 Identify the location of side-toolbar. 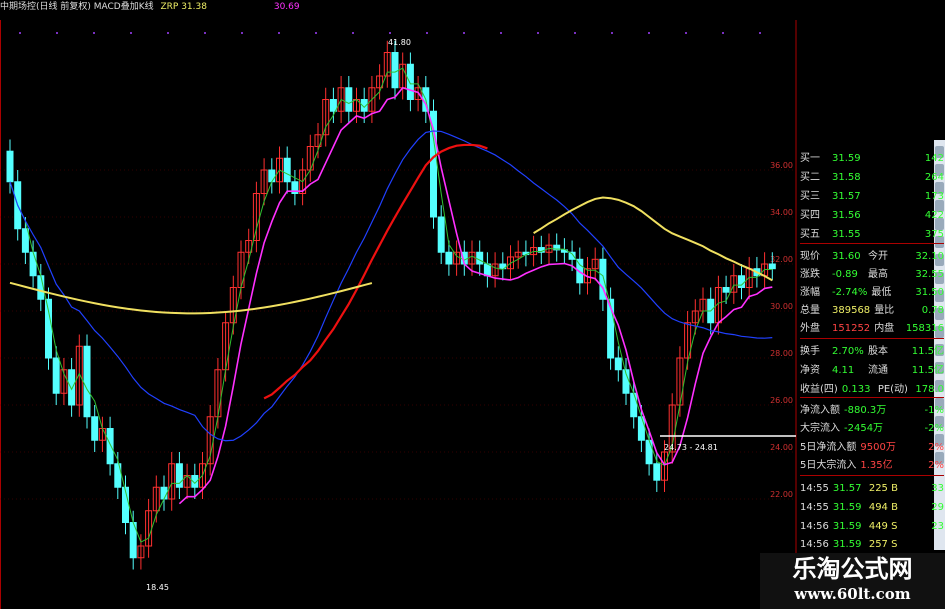
(939, 345).